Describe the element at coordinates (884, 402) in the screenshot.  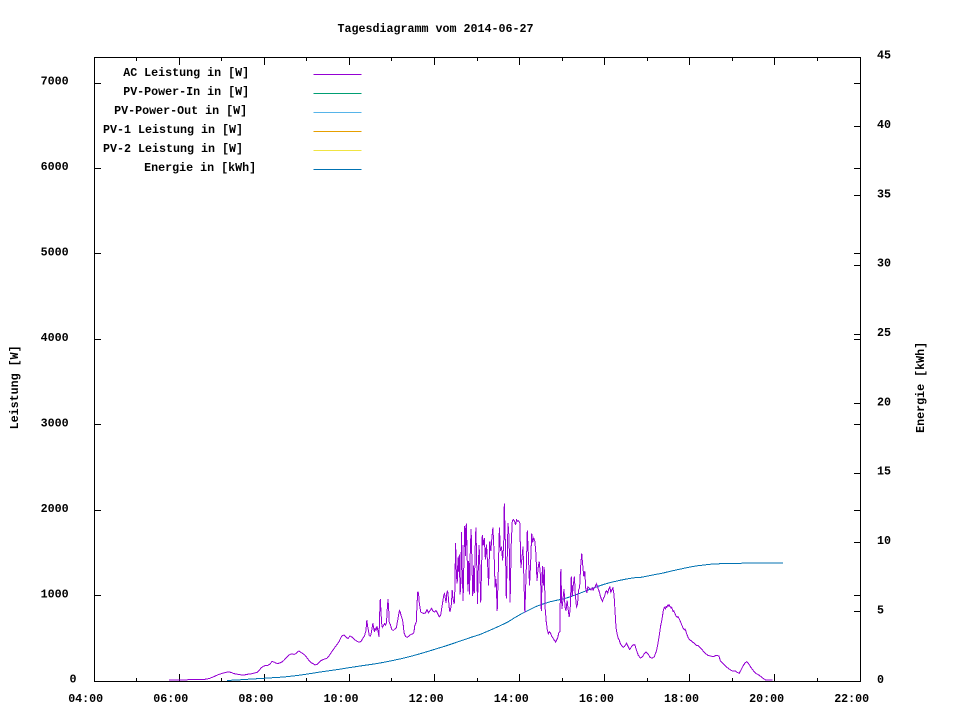
I see `svg-text: 20` at that location.